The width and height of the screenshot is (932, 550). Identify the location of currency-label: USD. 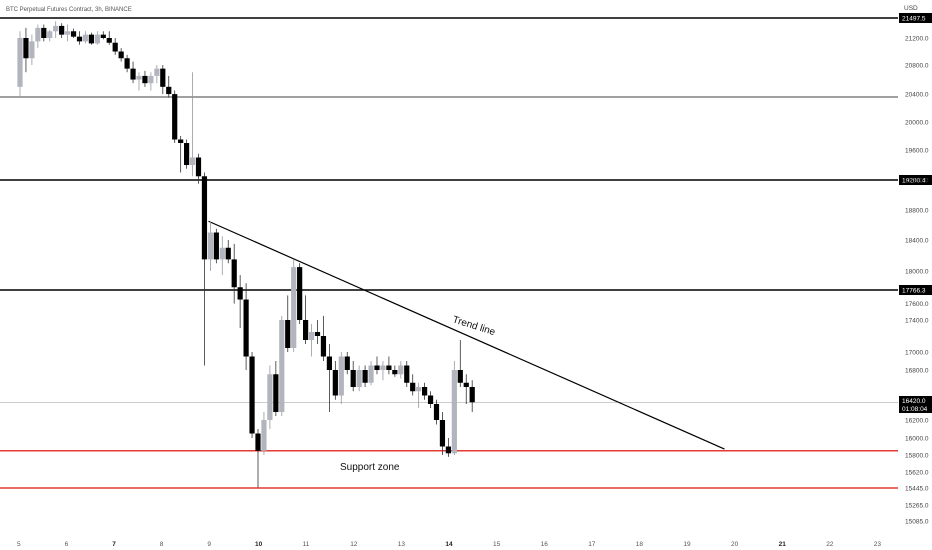
(911, 8).